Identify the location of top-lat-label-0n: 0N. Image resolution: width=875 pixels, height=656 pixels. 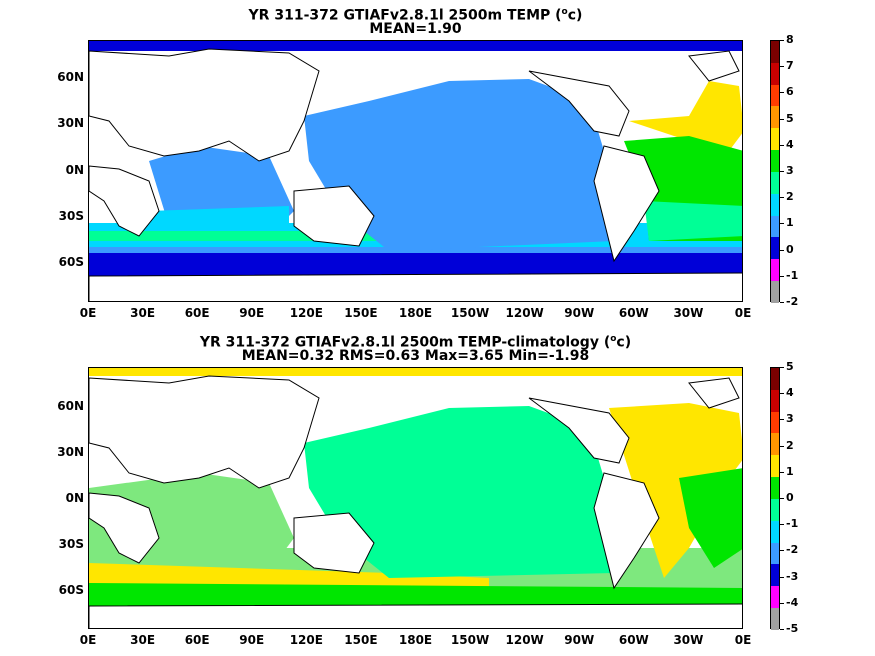
(74, 170).